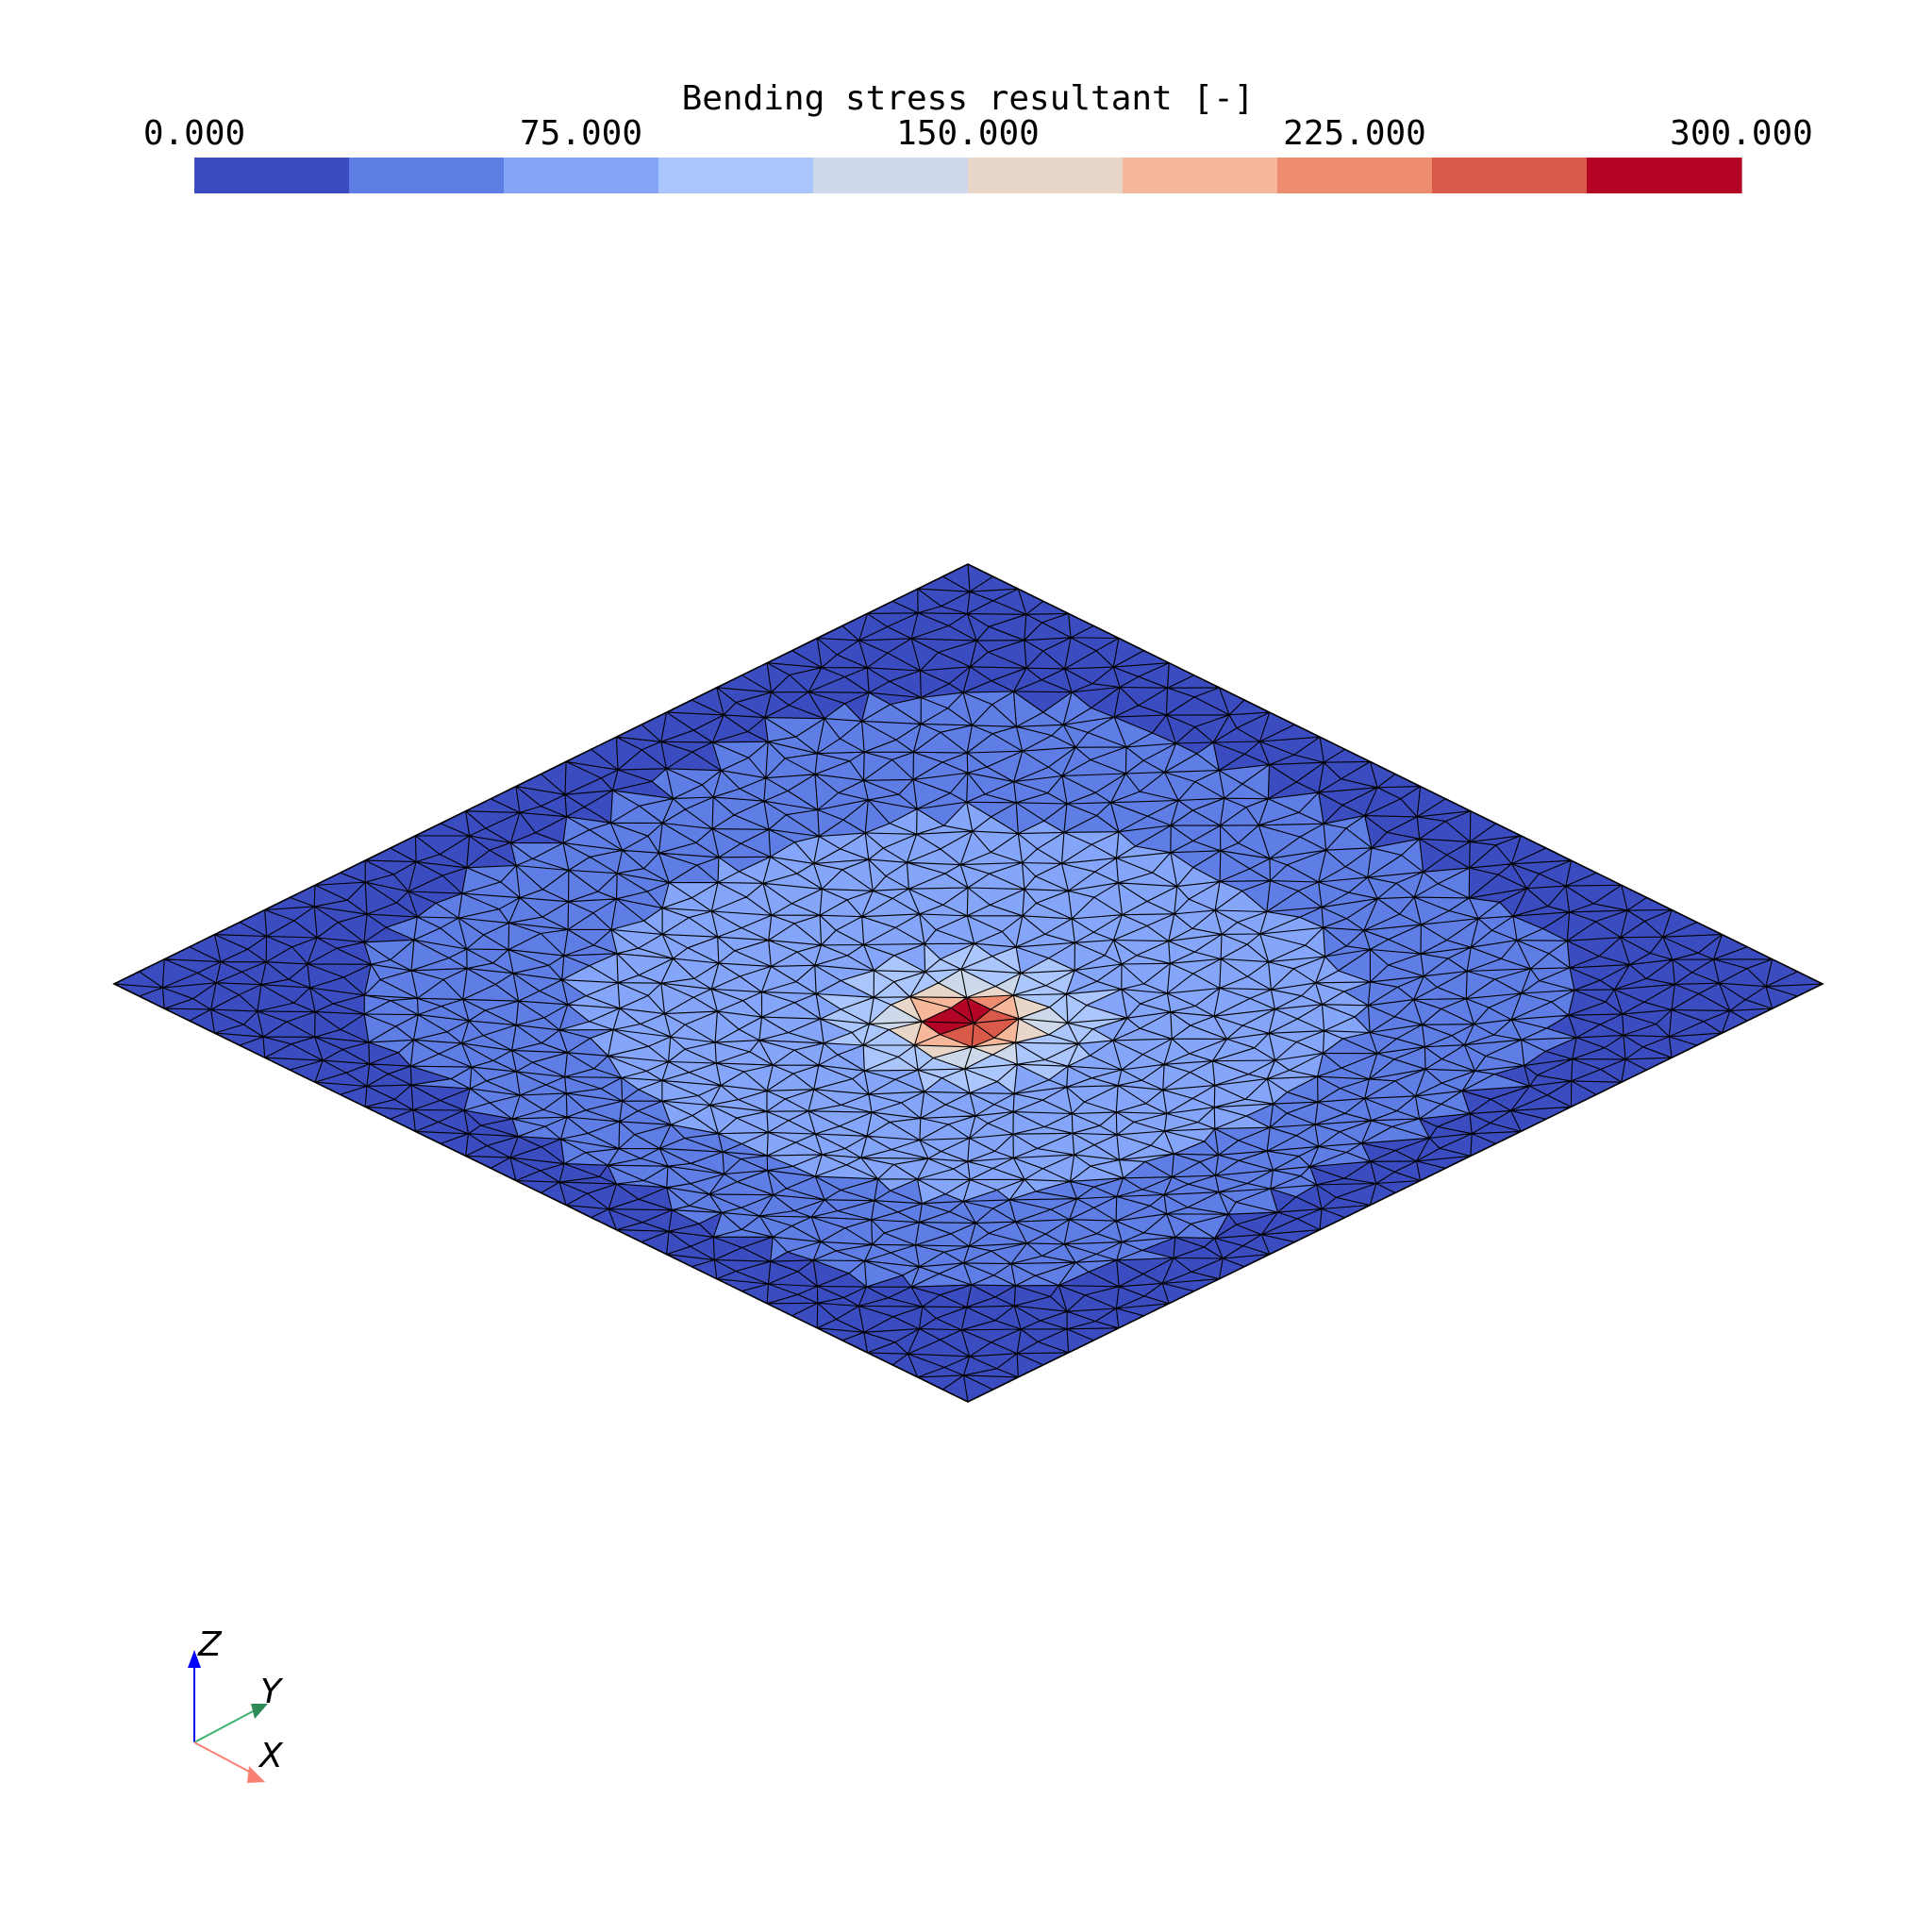 The height and width of the screenshot is (1932, 1932). Describe the element at coordinates (271, 1756) in the screenshot. I see `x-axis-label: X` at that location.